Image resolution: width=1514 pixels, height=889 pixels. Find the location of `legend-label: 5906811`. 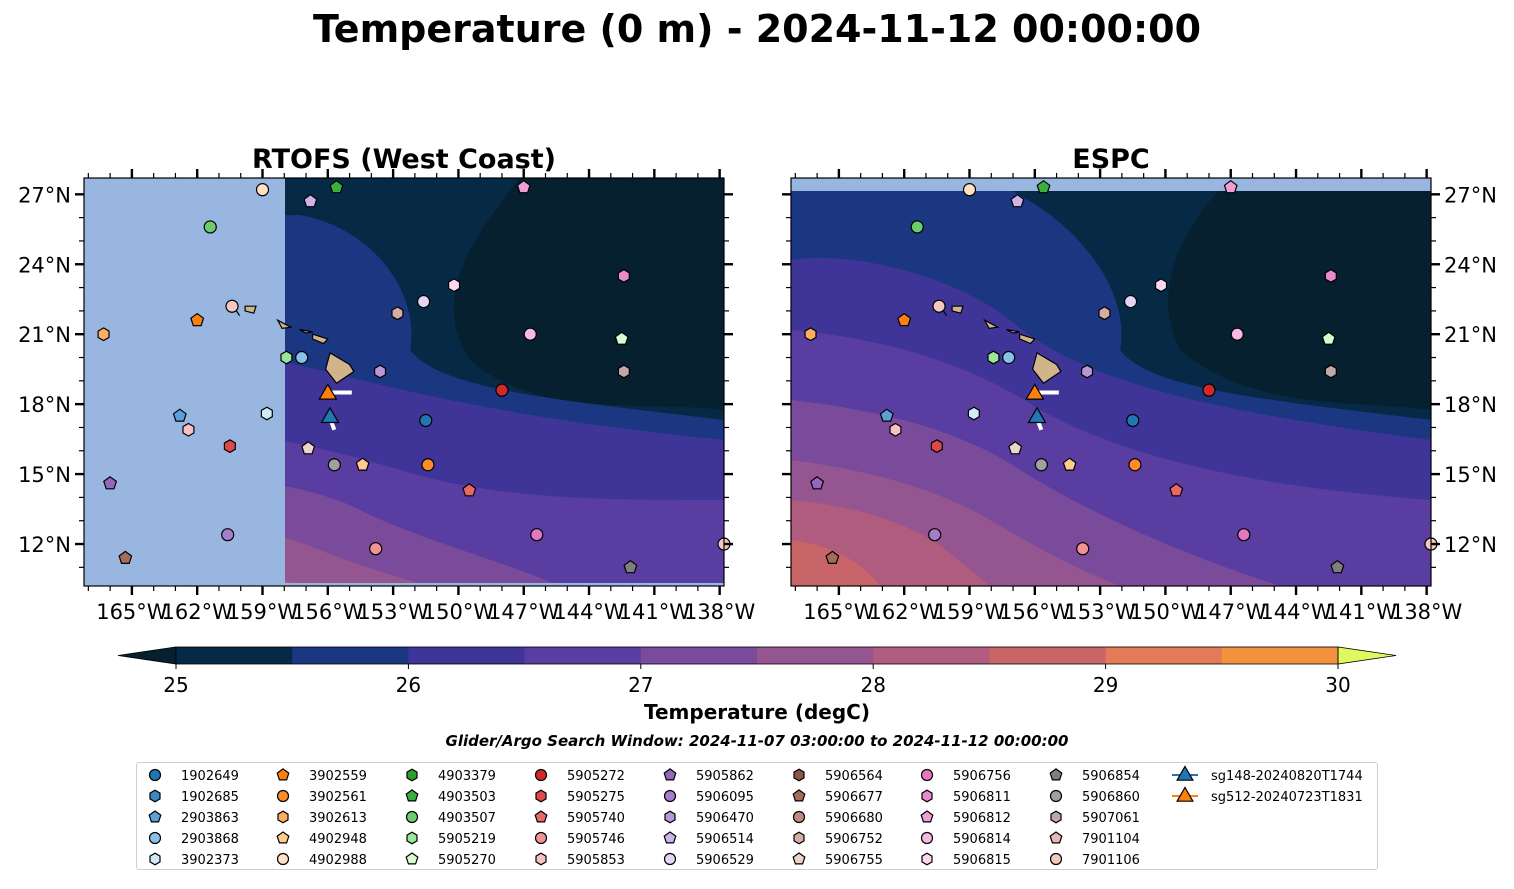

legend-label: 5906811 is located at coordinates (982, 797).